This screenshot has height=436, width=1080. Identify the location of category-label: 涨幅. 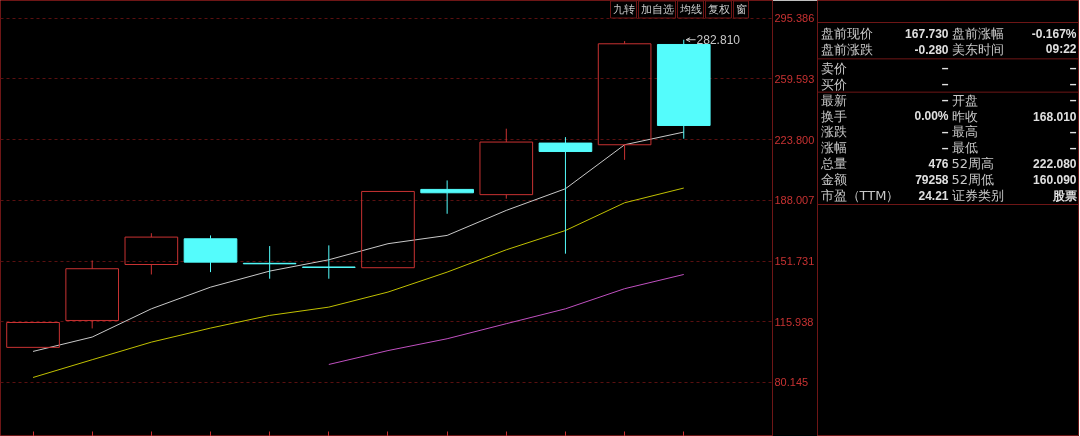
(833, 148).